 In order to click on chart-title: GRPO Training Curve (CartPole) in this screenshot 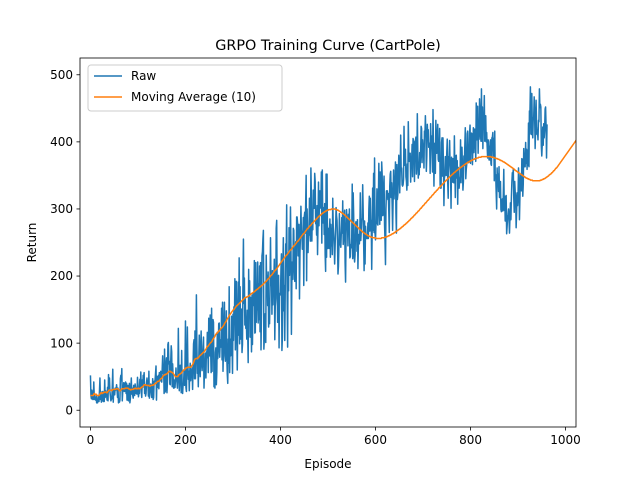, I will do `click(328, 46)`.